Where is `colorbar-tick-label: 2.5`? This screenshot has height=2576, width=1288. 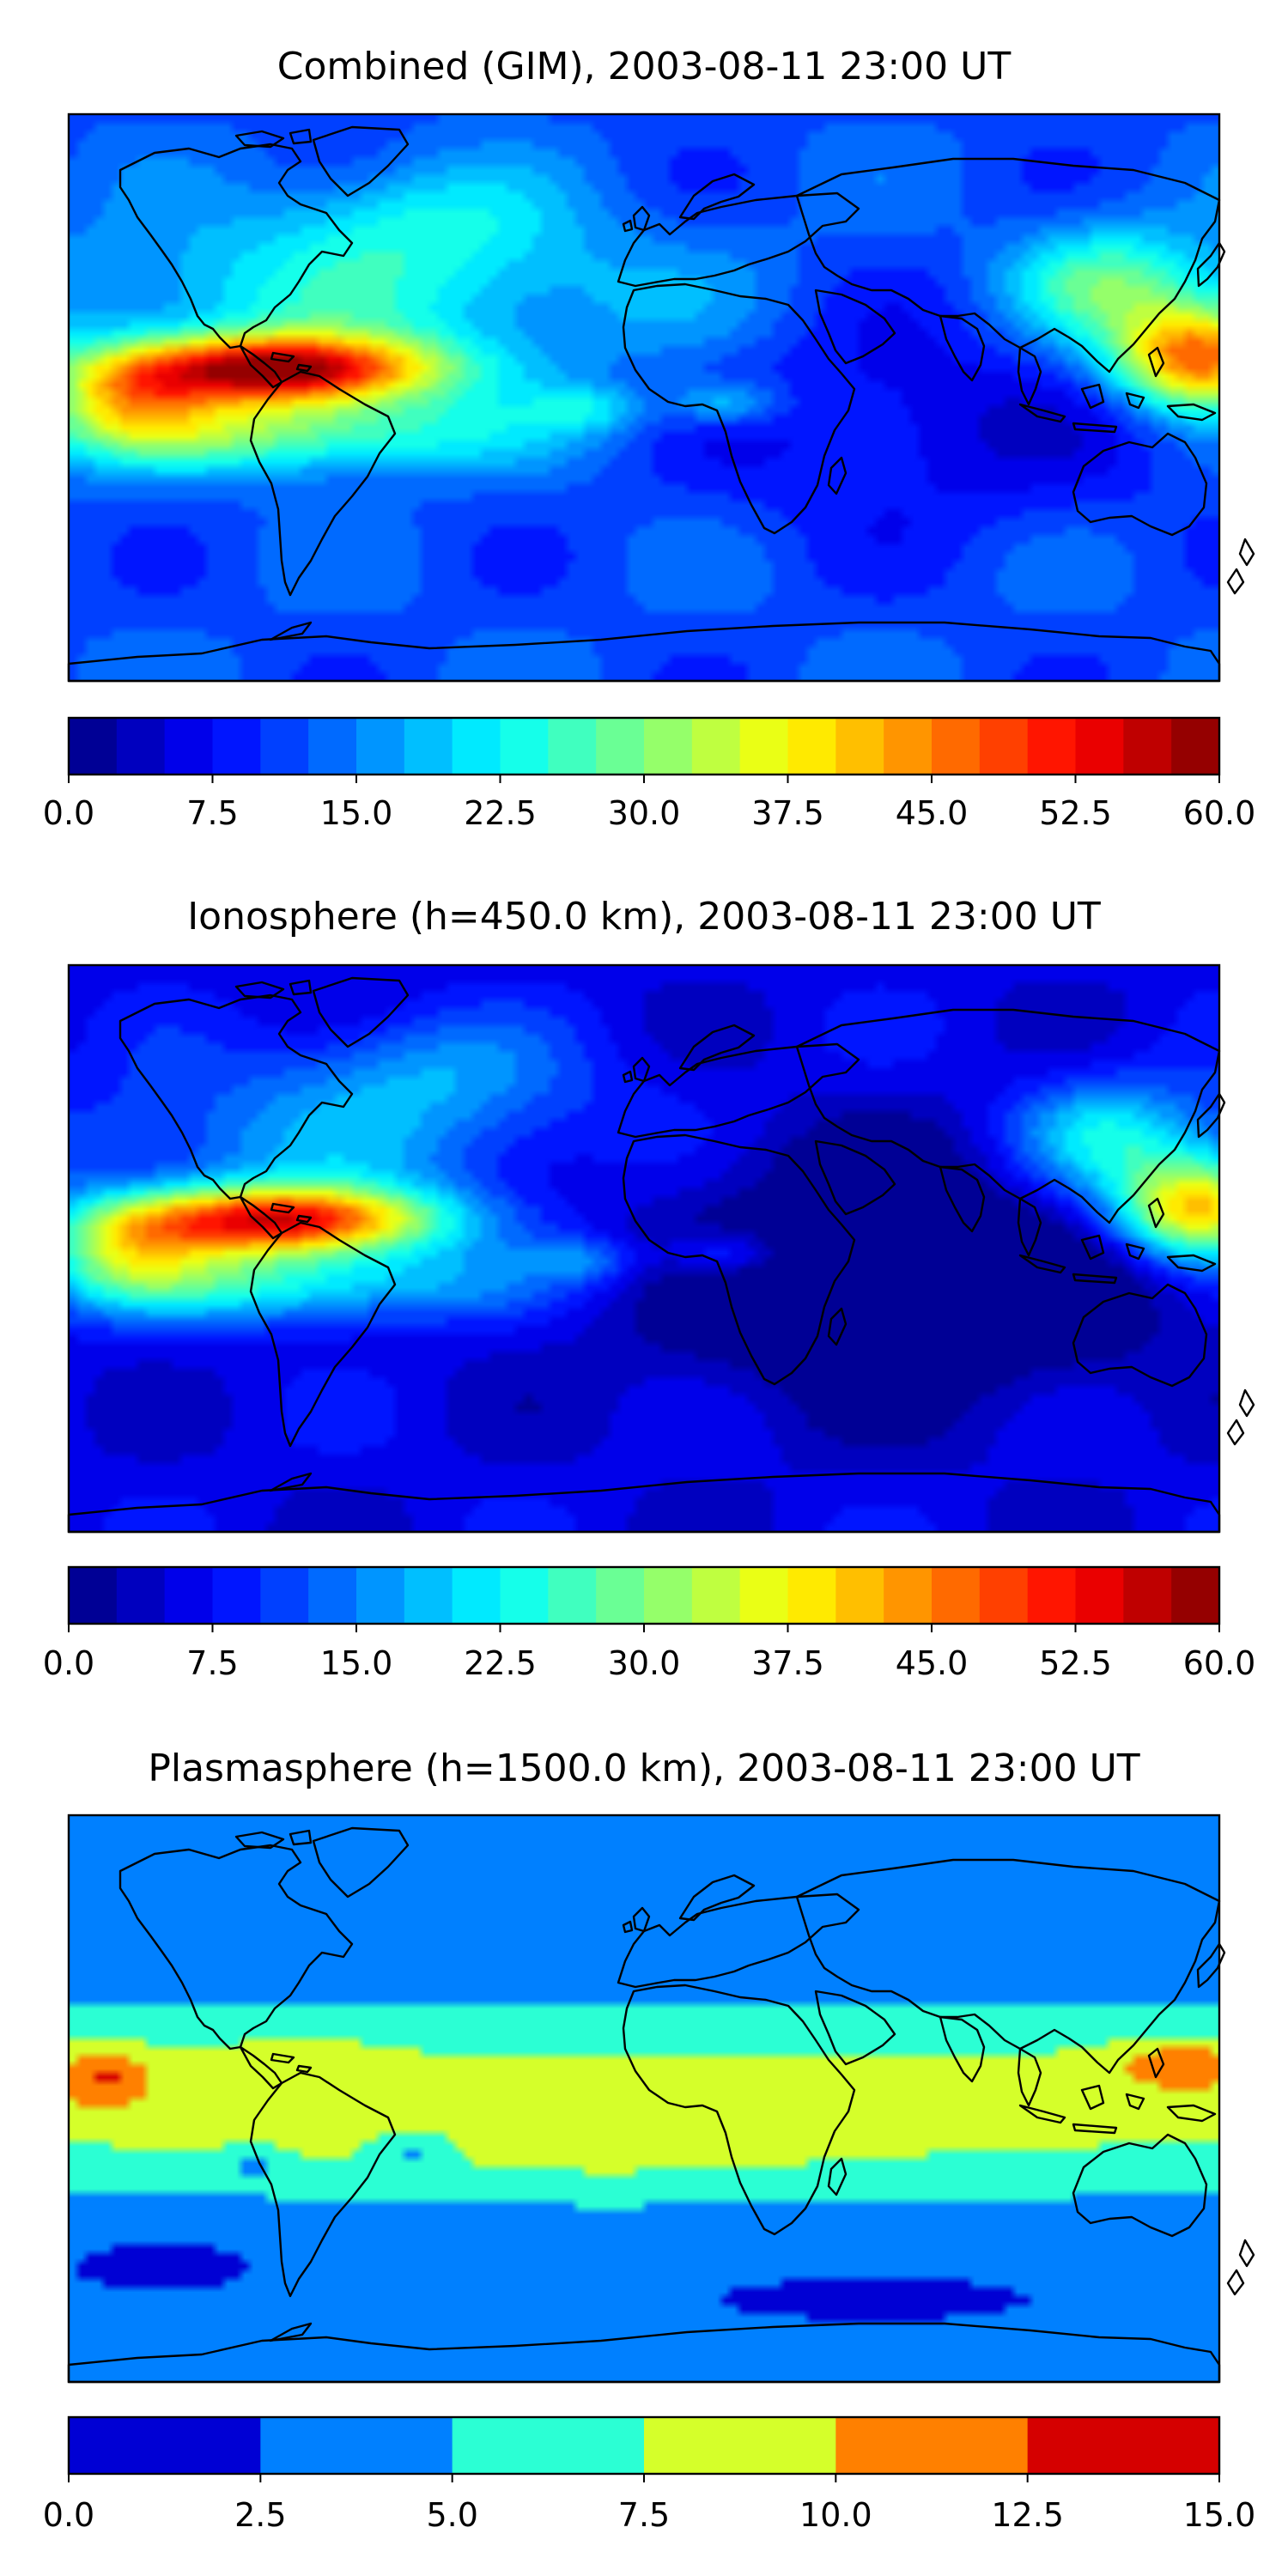 colorbar-tick-label: 2.5 is located at coordinates (260, 2515).